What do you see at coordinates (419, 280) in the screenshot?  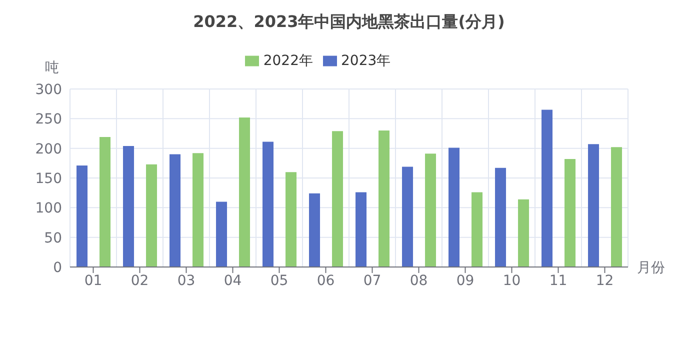 I see `x-tick-label: 08` at bounding box center [419, 280].